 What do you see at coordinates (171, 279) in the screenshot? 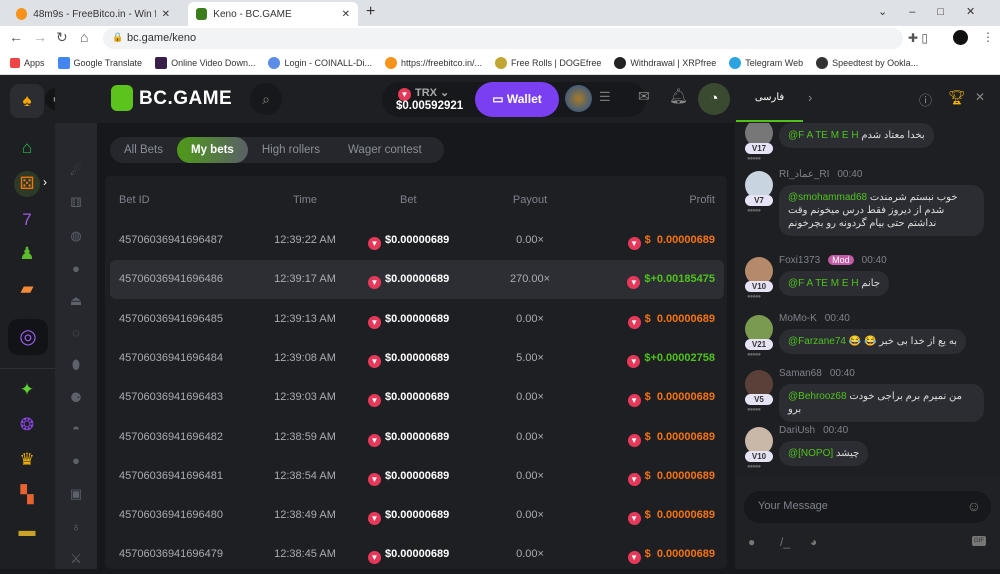
I see `bet-id: 45706036941696486` at bounding box center [171, 279].